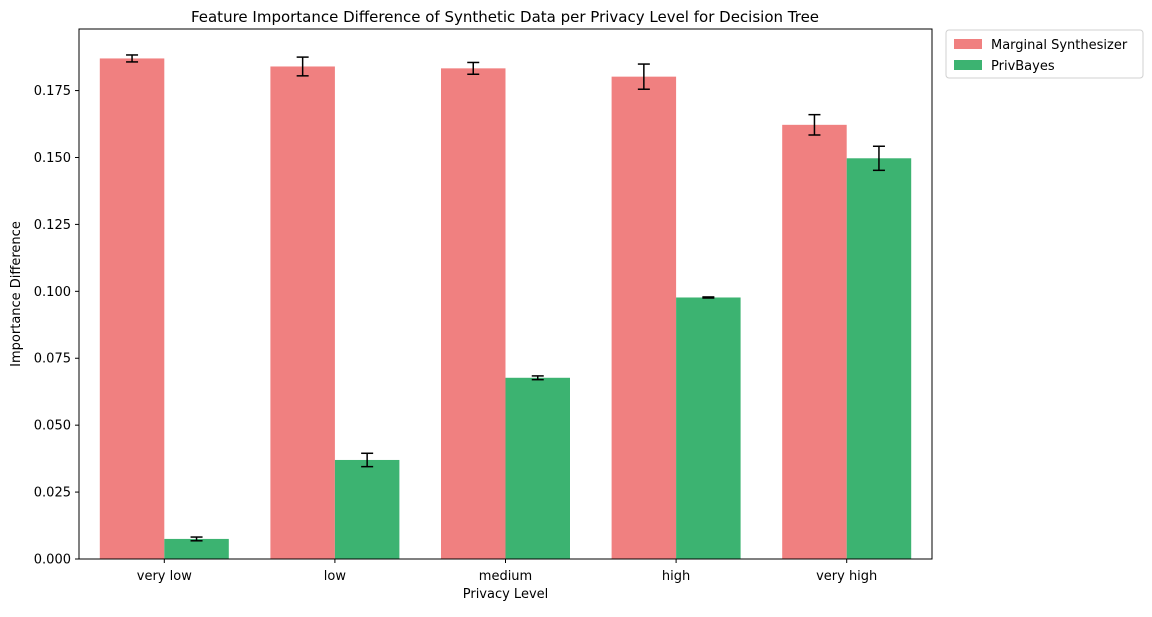 The height and width of the screenshot is (617, 1152). I want to click on x-tick-label: high, so click(676, 576).